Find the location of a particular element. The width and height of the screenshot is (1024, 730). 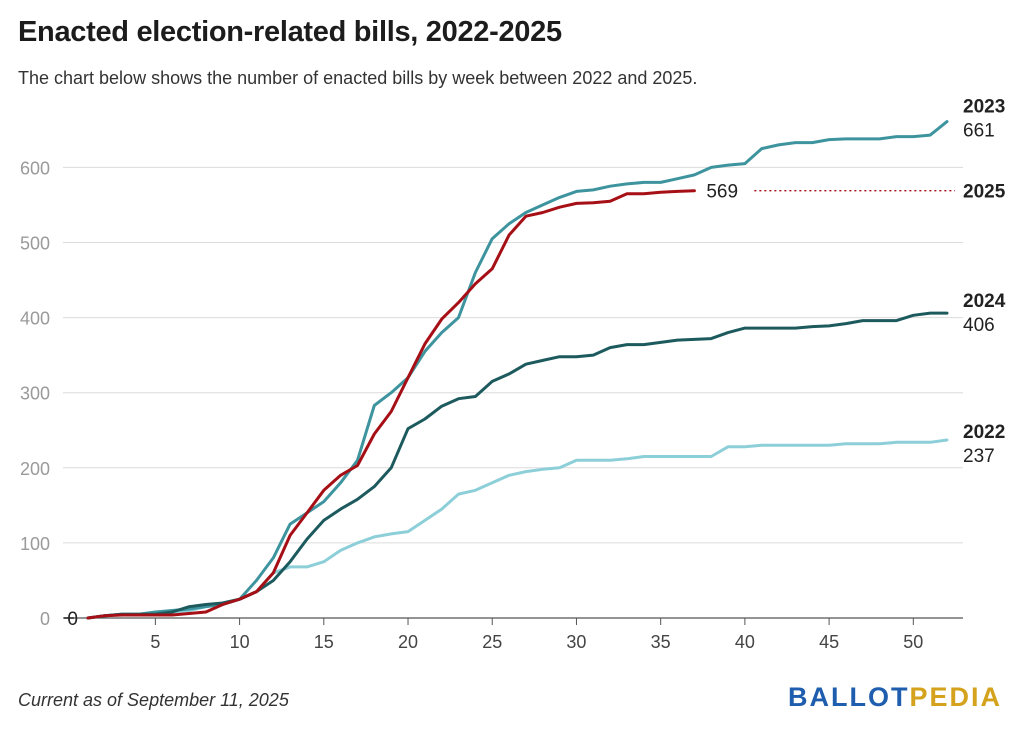

x-axis-ticks: 5 10 15 20 25 30 35 40 45 50 is located at coordinates (536, 635).